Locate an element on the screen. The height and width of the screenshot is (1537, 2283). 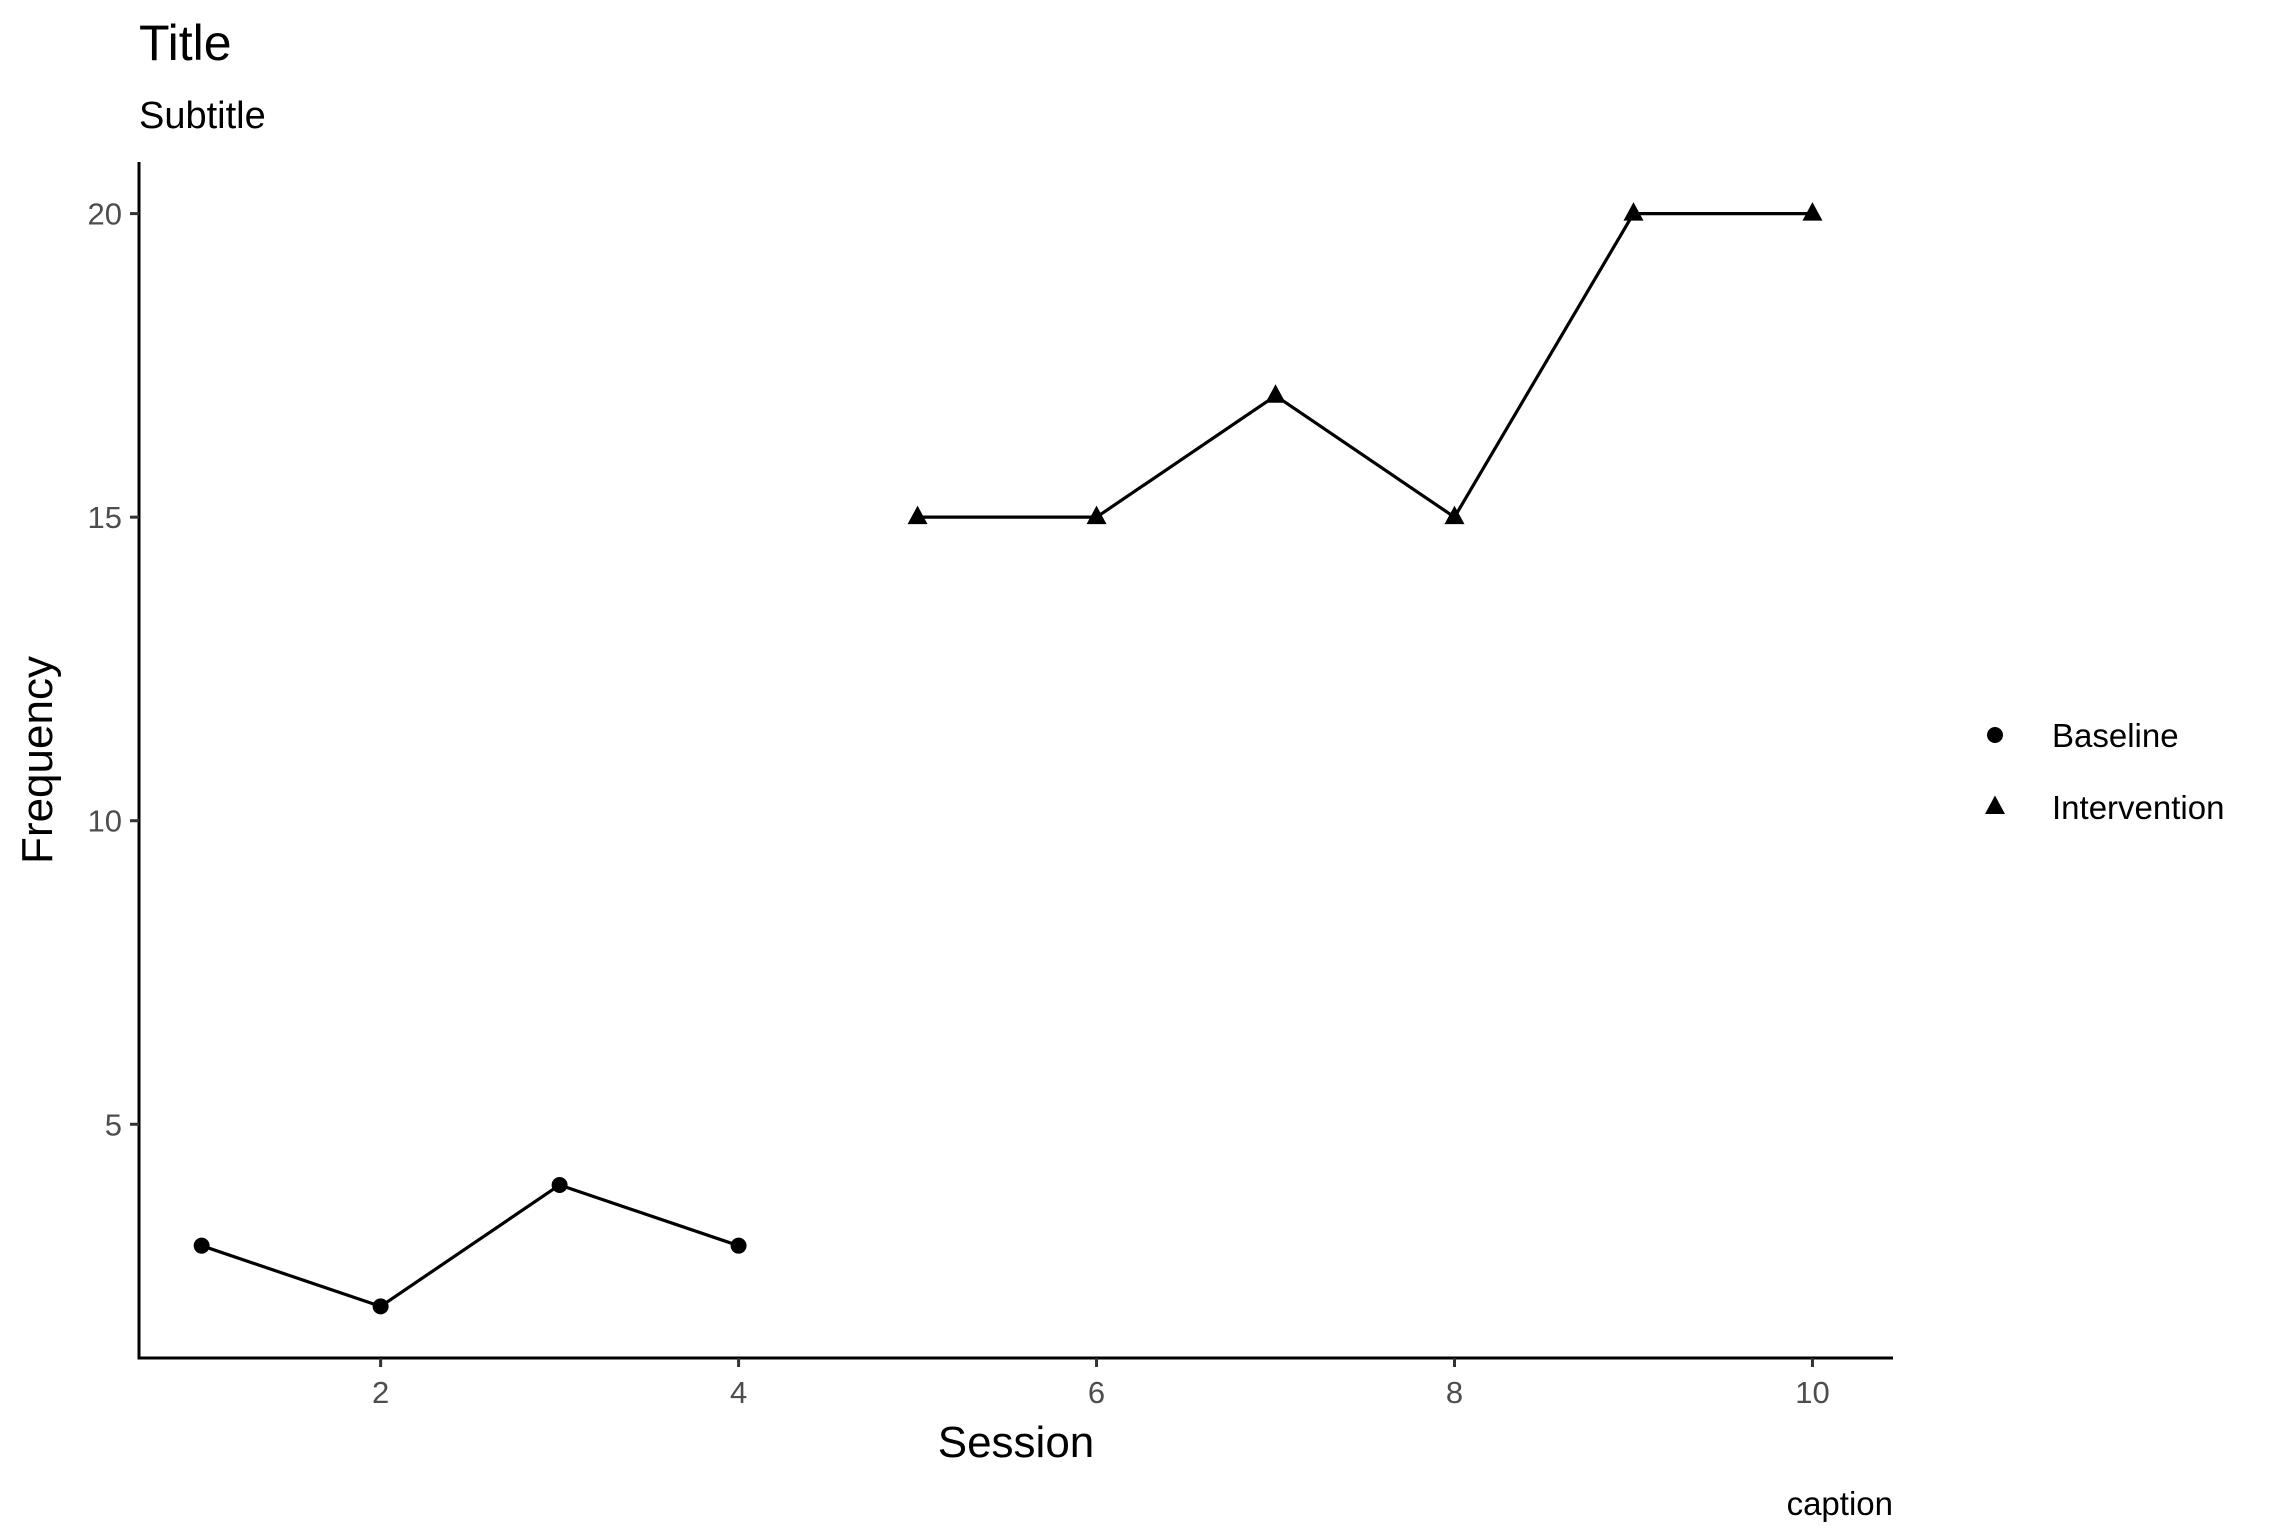
x-tick-label: 2 is located at coordinates (380, 1392).